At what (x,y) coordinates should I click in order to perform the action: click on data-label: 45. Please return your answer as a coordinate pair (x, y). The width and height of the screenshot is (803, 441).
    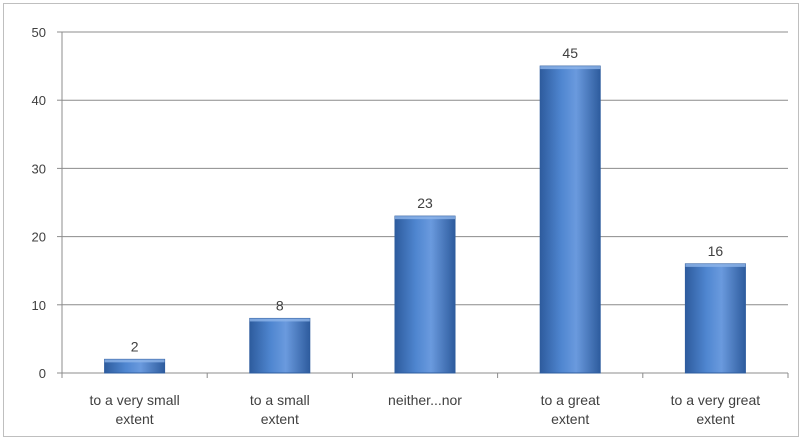
    Looking at the image, I should click on (570, 53).